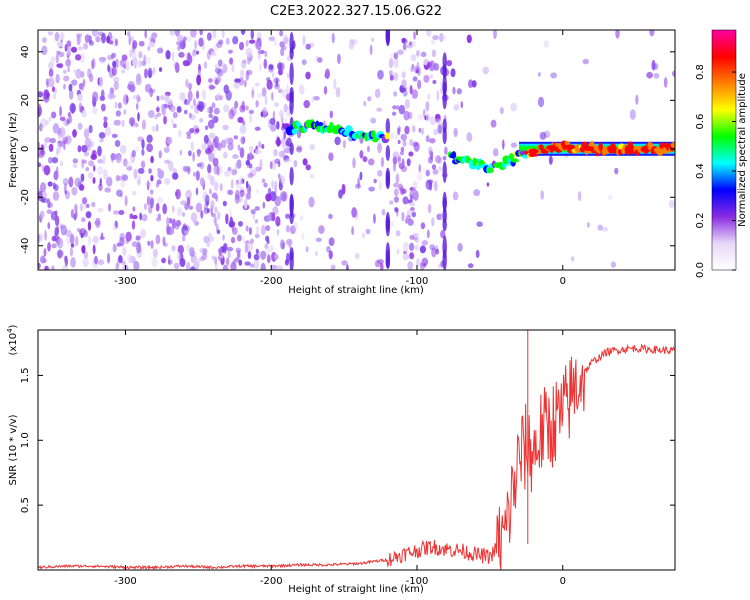 This screenshot has width=750, height=600. Describe the element at coordinates (742, 150) in the screenshot. I see `colorbar-label: Normalized spectral amplitude` at that location.